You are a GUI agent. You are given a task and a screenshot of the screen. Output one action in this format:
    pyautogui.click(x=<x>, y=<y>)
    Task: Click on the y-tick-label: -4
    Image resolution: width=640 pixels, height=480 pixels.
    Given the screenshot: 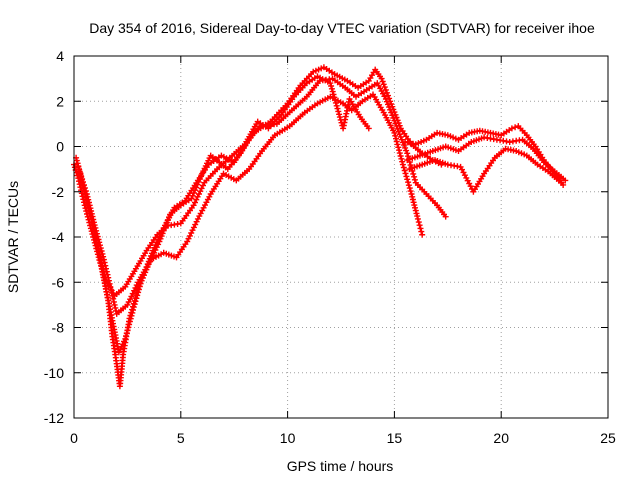 What is the action you would take?
    pyautogui.click(x=58, y=237)
    